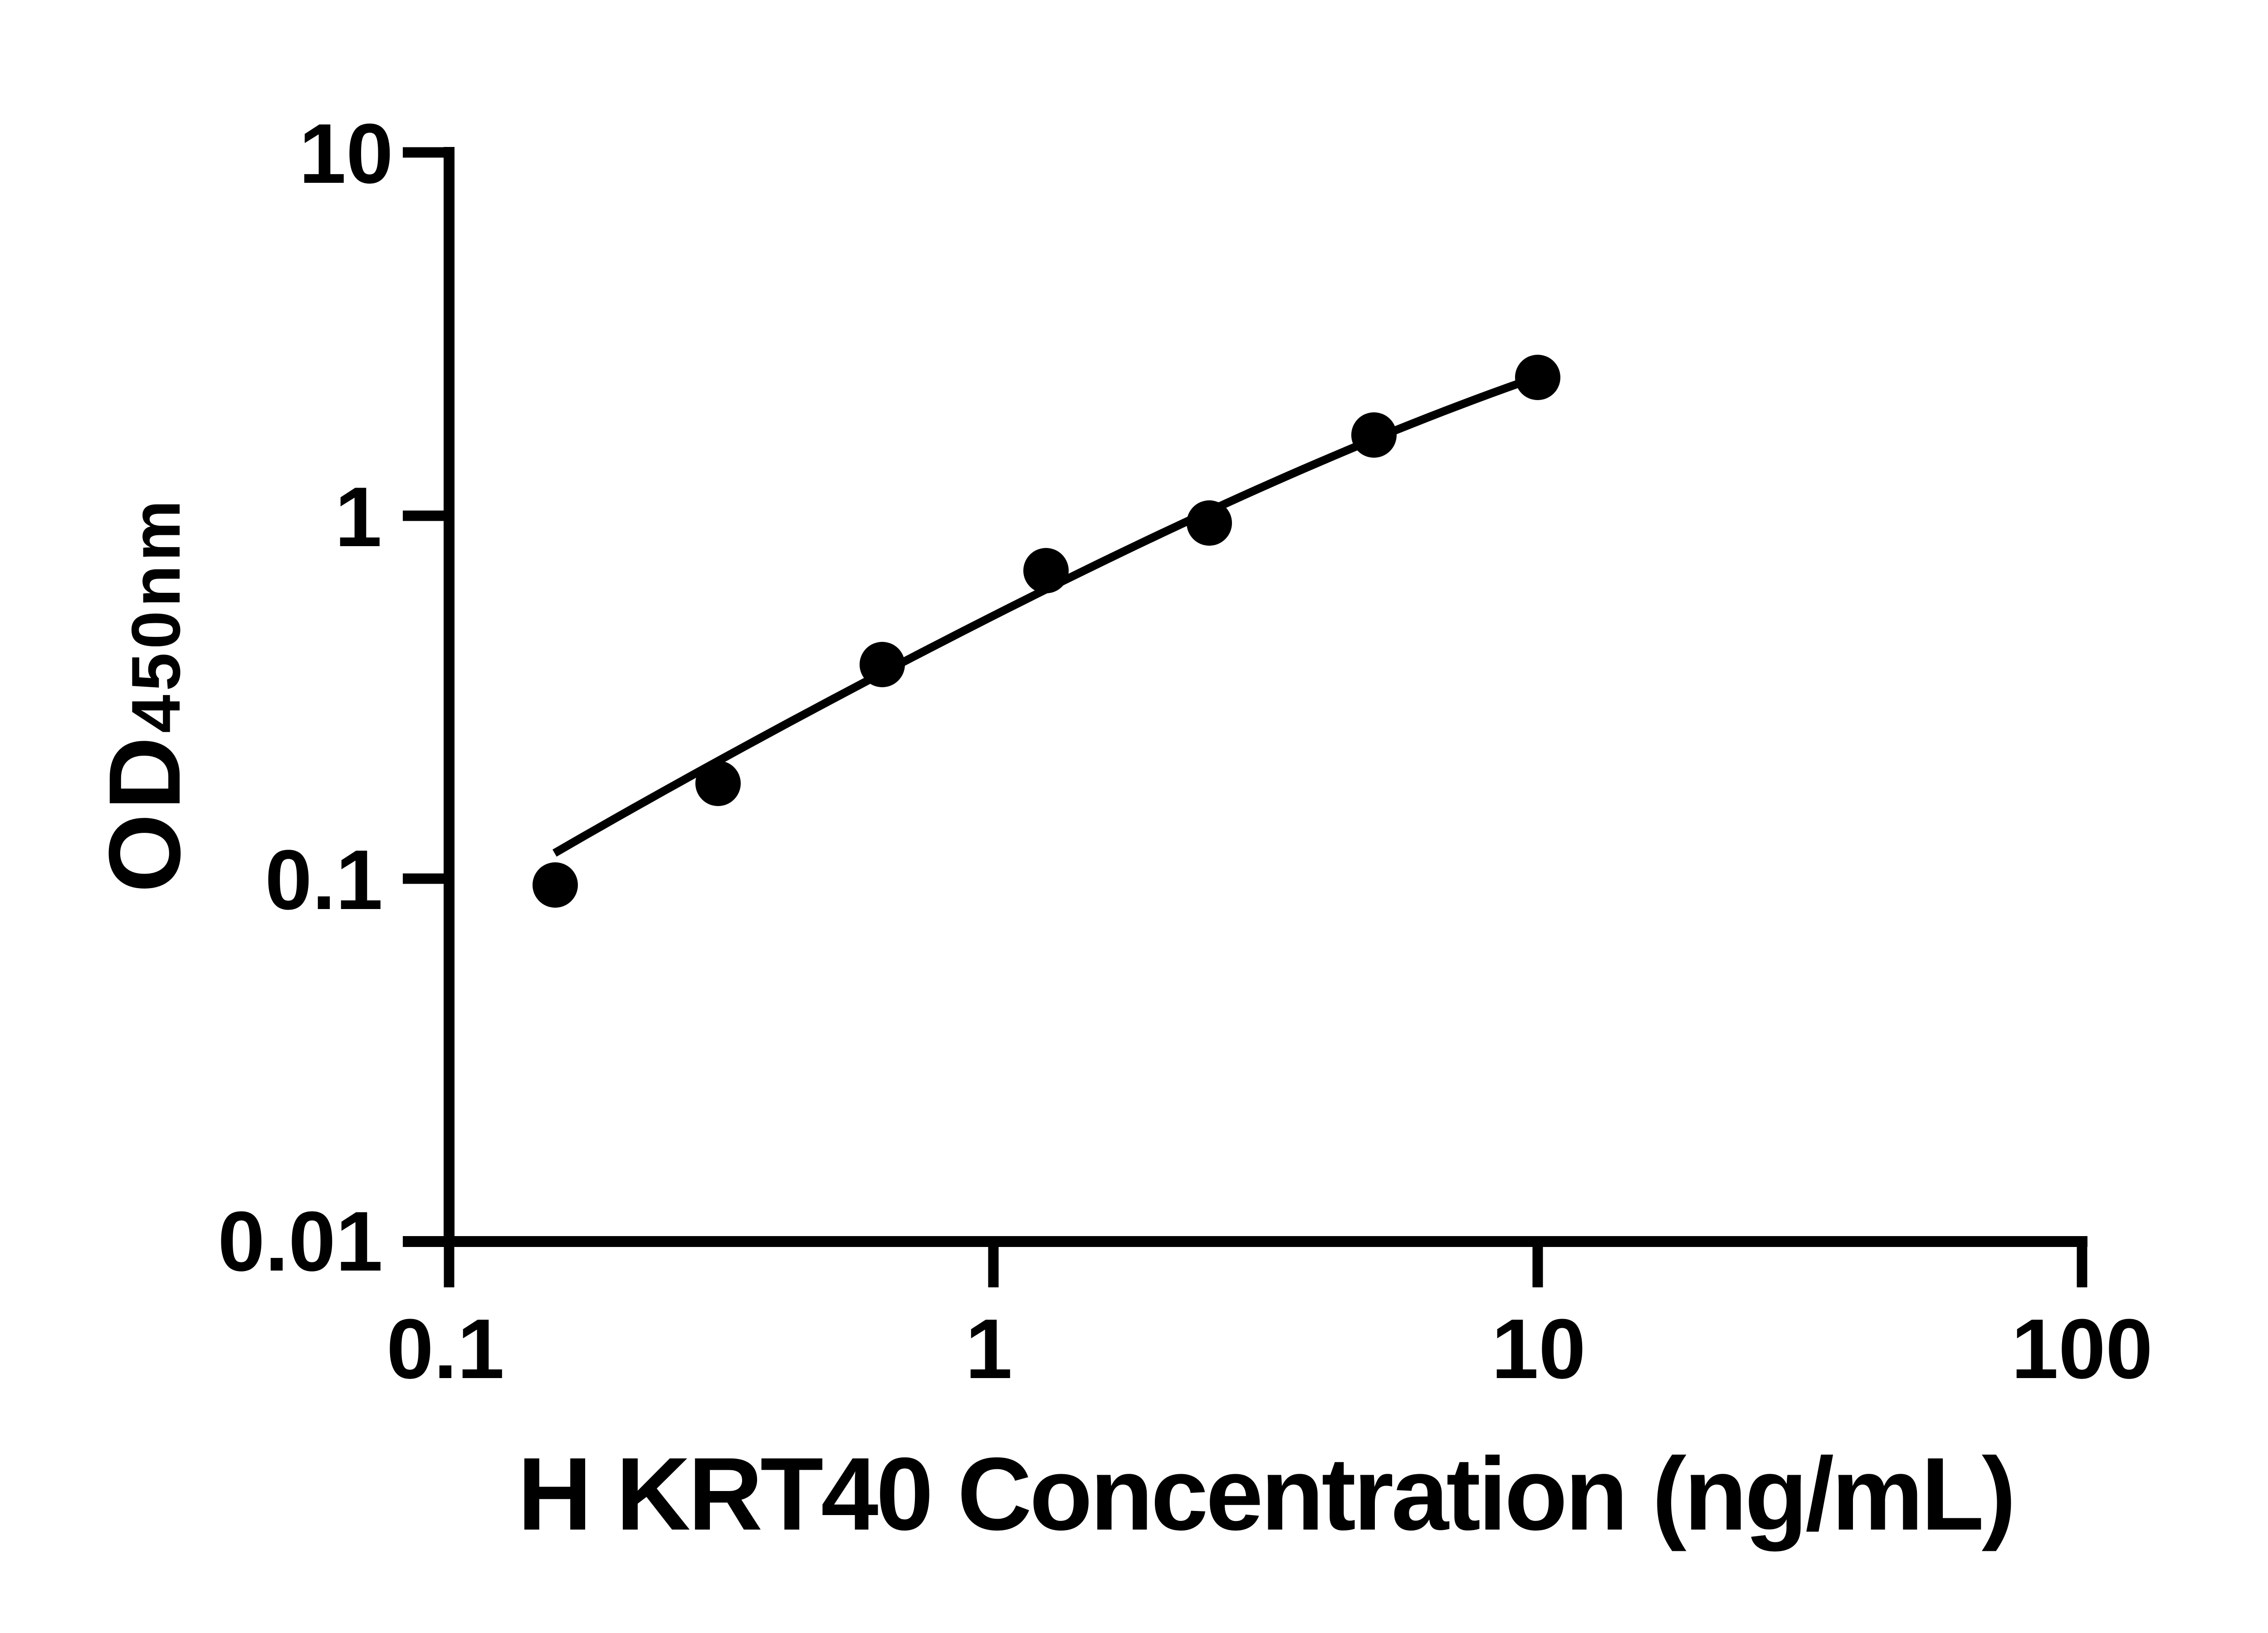 The width and height of the screenshot is (2268, 1633). I want to click on svg-text: 100, so click(2082, 1348).